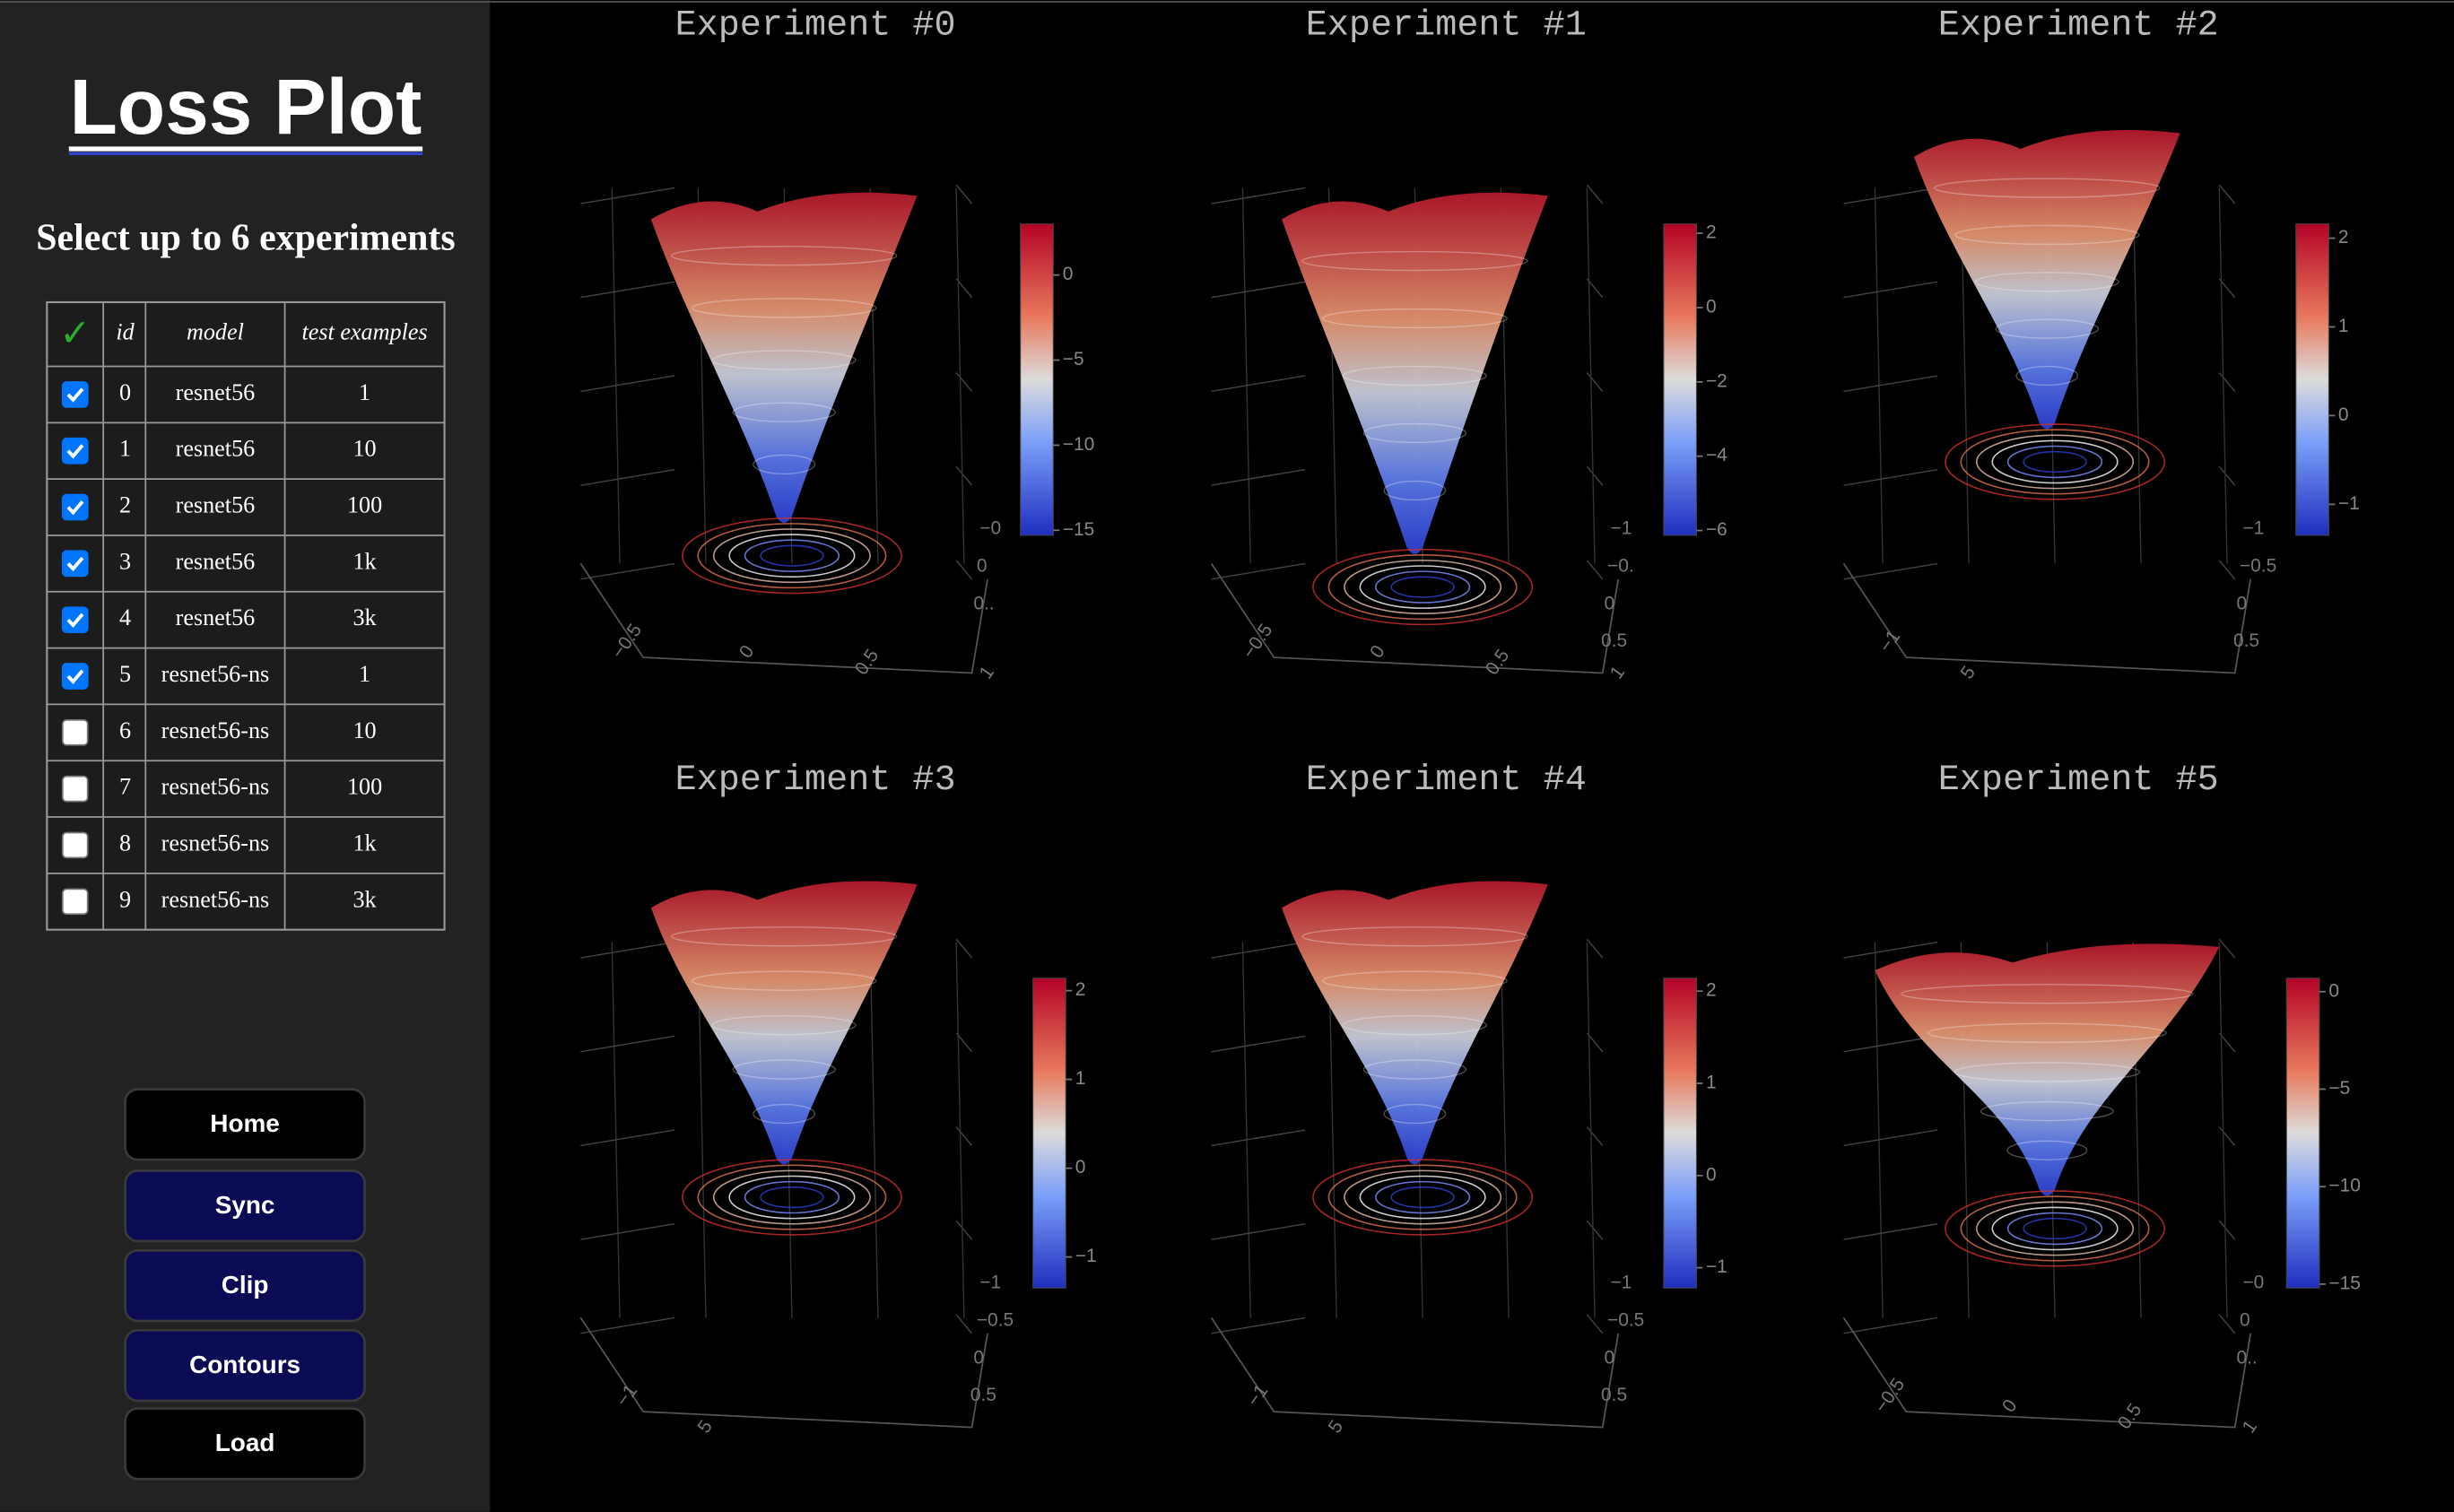  Describe the element at coordinates (75, 333) in the screenshot. I see `select-all-check: ✓` at that location.